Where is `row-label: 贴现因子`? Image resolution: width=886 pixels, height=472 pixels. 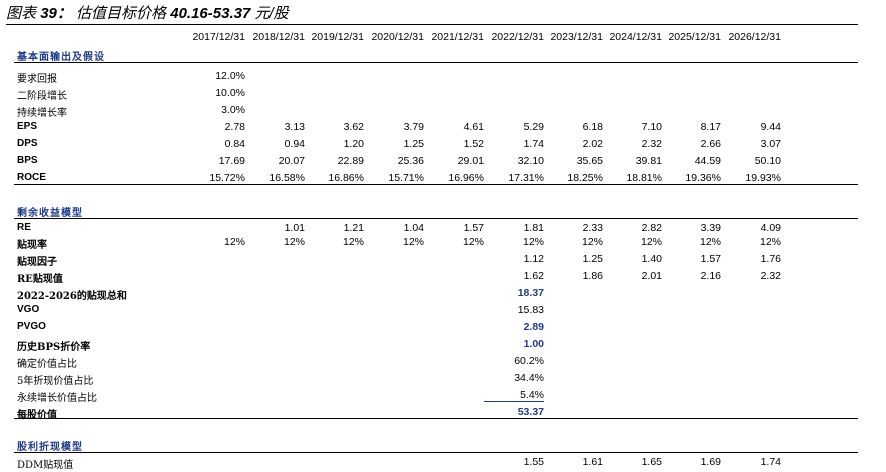
row-label: 贴现因子 is located at coordinates (37, 262).